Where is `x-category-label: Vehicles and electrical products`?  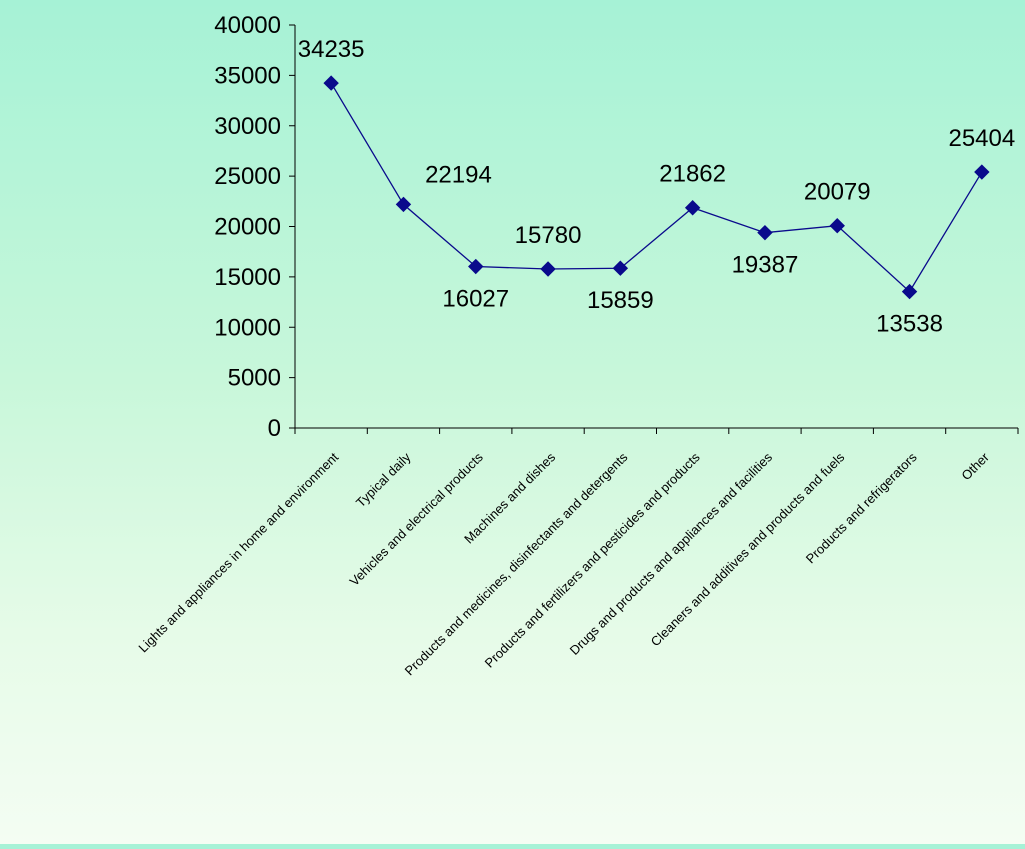
x-category-label: Vehicles and electrical products is located at coordinates (416, 519).